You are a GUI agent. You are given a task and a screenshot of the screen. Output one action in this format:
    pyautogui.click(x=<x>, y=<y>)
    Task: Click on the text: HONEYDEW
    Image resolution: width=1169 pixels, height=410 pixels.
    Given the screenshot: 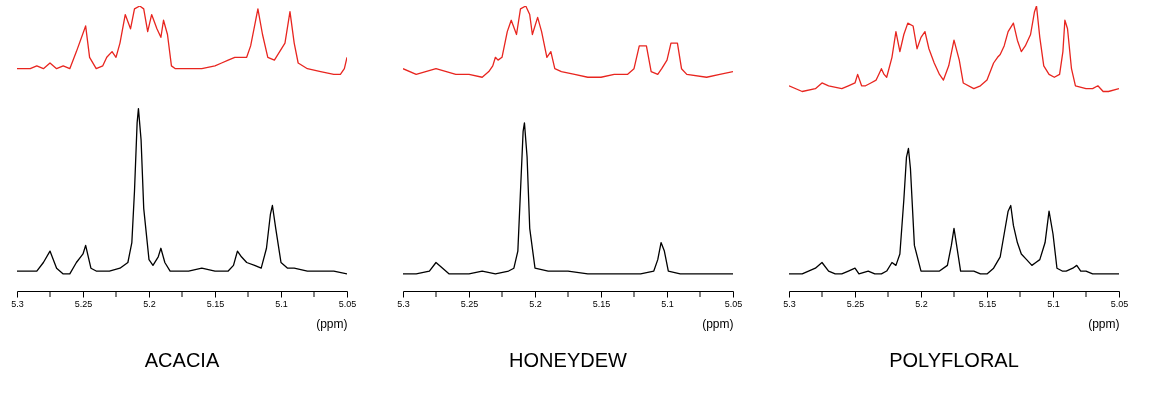 What is the action you would take?
    pyautogui.click(x=568, y=360)
    